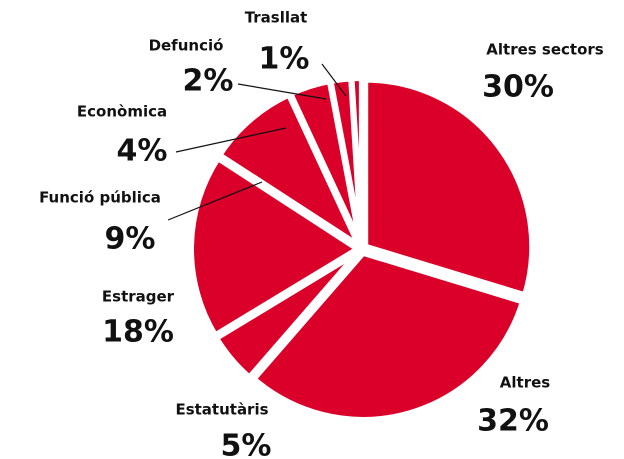  Describe the element at coordinates (518, 87) in the screenshot. I see `slice-value-label: 30%` at that location.